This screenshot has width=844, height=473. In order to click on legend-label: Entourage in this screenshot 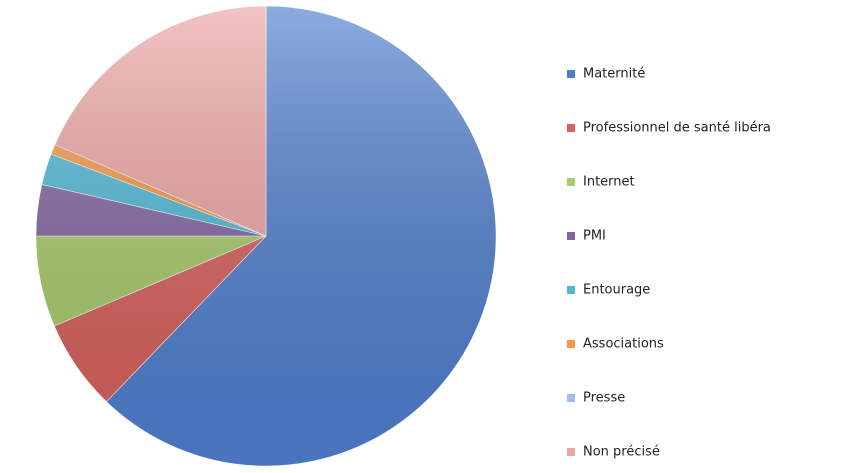, I will do `click(616, 290)`.